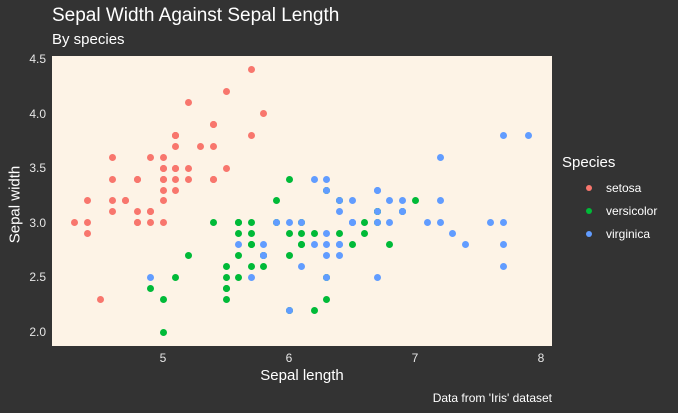 This screenshot has height=413, width=678. Describe the element at coordinates (37, 277) in the screenshot. I see `y-tick-label: 2.5` at that location.